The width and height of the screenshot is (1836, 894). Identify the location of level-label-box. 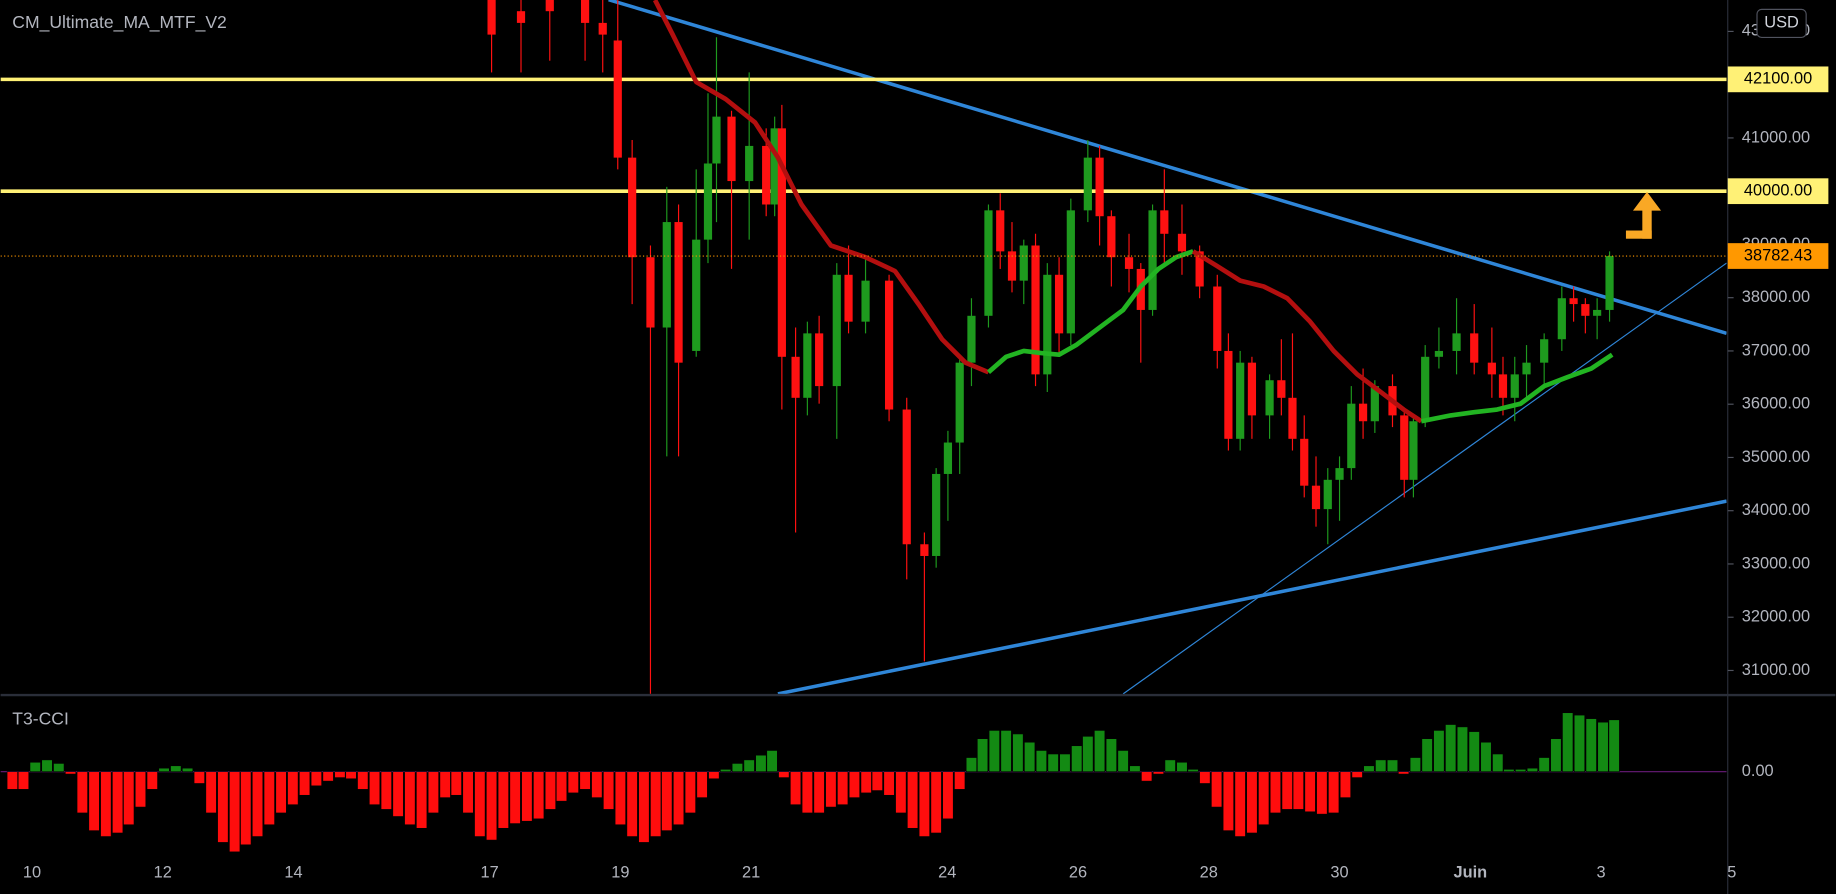
(1778, 79).